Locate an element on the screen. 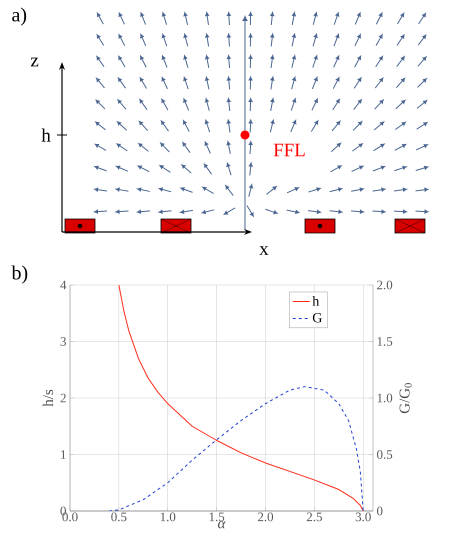 This screenshot has width=452, height=547. y-tick-label: 4 is located at coordinates (63, 285).